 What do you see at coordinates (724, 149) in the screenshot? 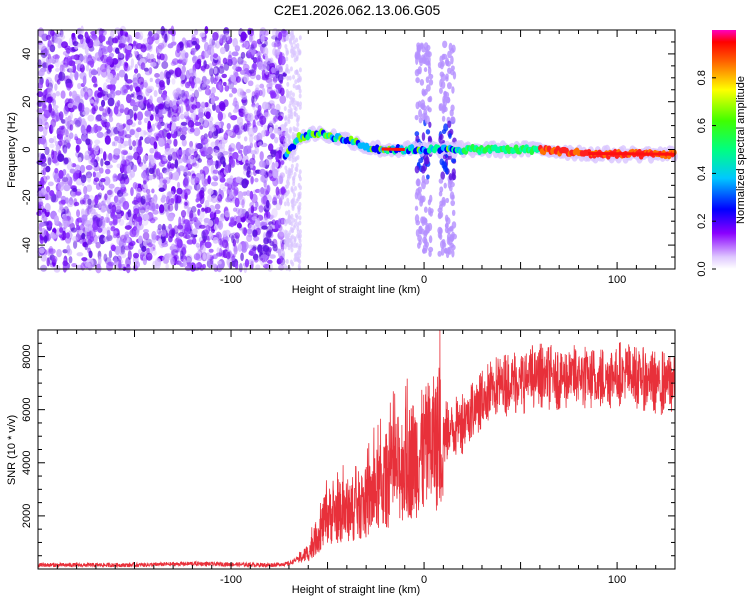
I see `colorbar-gradient` at bounding box center [724, 149].